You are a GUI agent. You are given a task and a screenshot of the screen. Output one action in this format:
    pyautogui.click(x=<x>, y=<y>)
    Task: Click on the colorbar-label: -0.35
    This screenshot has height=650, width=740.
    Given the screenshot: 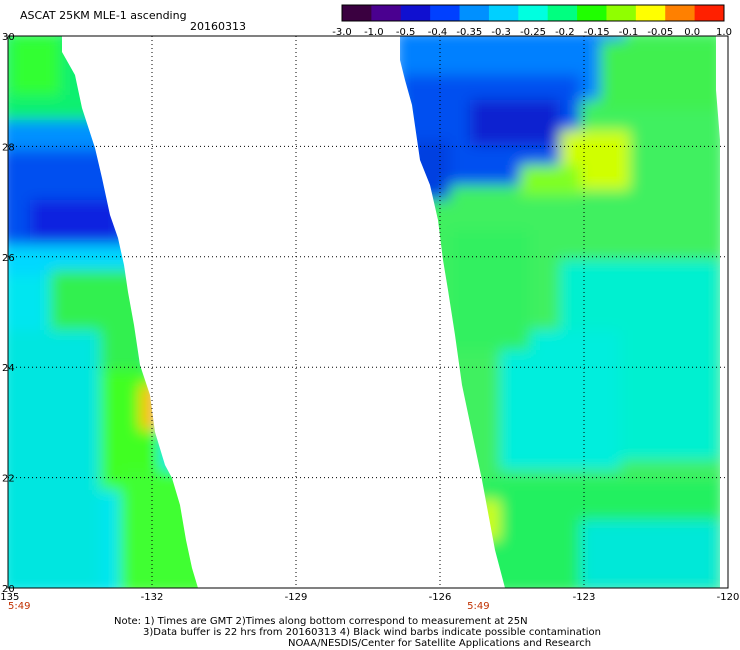 What is the action you would take?
    pyautogui.click(x=469, y=32)
    